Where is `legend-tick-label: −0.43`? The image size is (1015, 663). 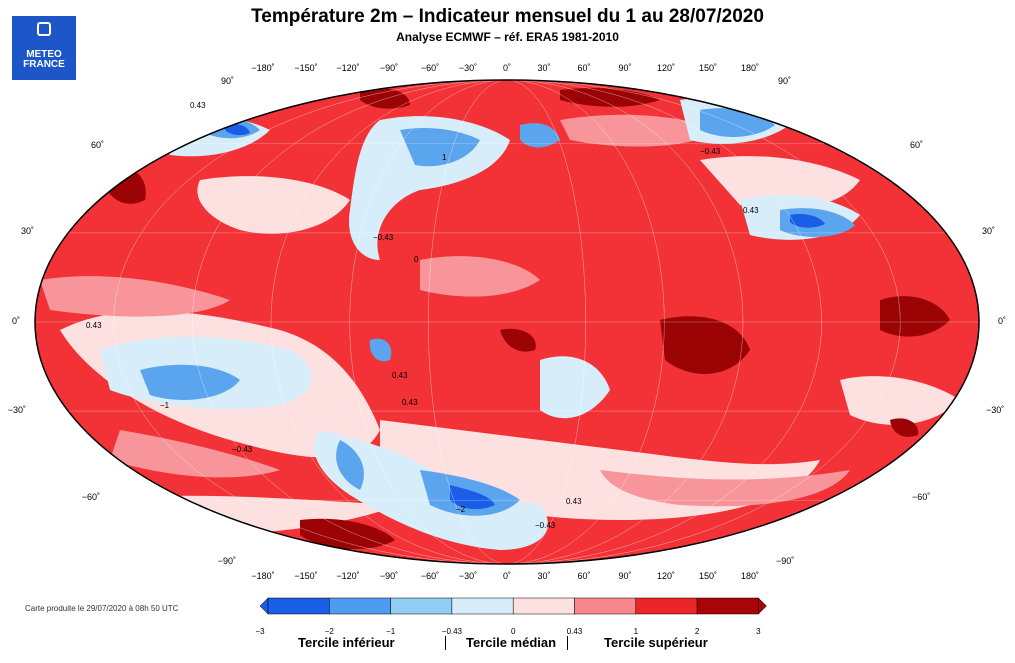 legend-tick-label: −0.43 is located at coordinates (452, 631).